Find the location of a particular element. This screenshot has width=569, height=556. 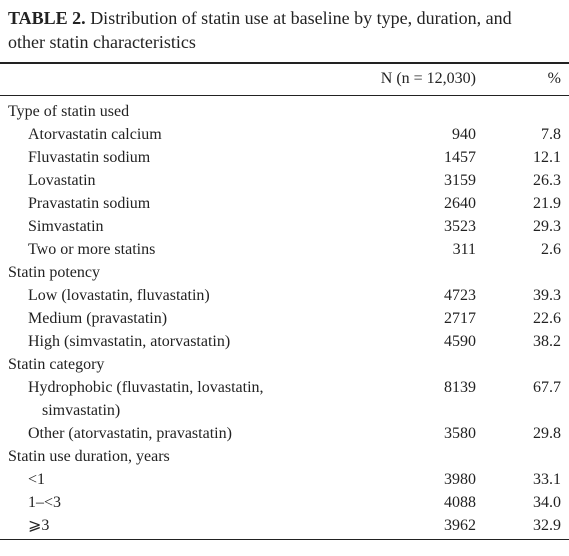

row-label: Medium (pravastatin) is located at coordinates (98, 318).